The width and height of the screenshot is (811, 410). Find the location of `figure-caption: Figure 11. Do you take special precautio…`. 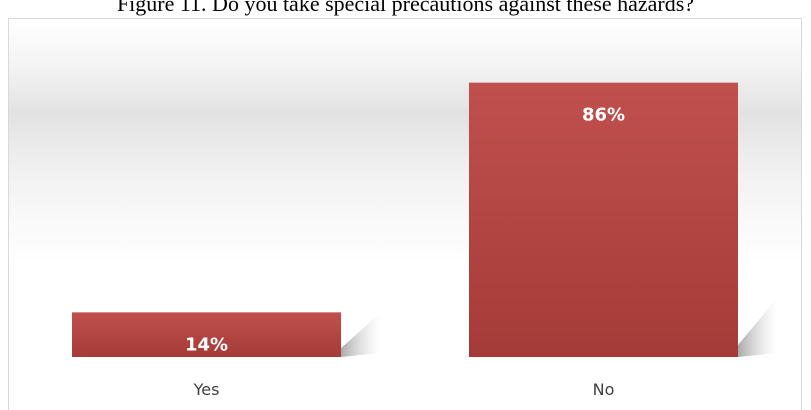

figure-caption: Figure 11. Do you take special precautio… is located at coordinates (405, 8).